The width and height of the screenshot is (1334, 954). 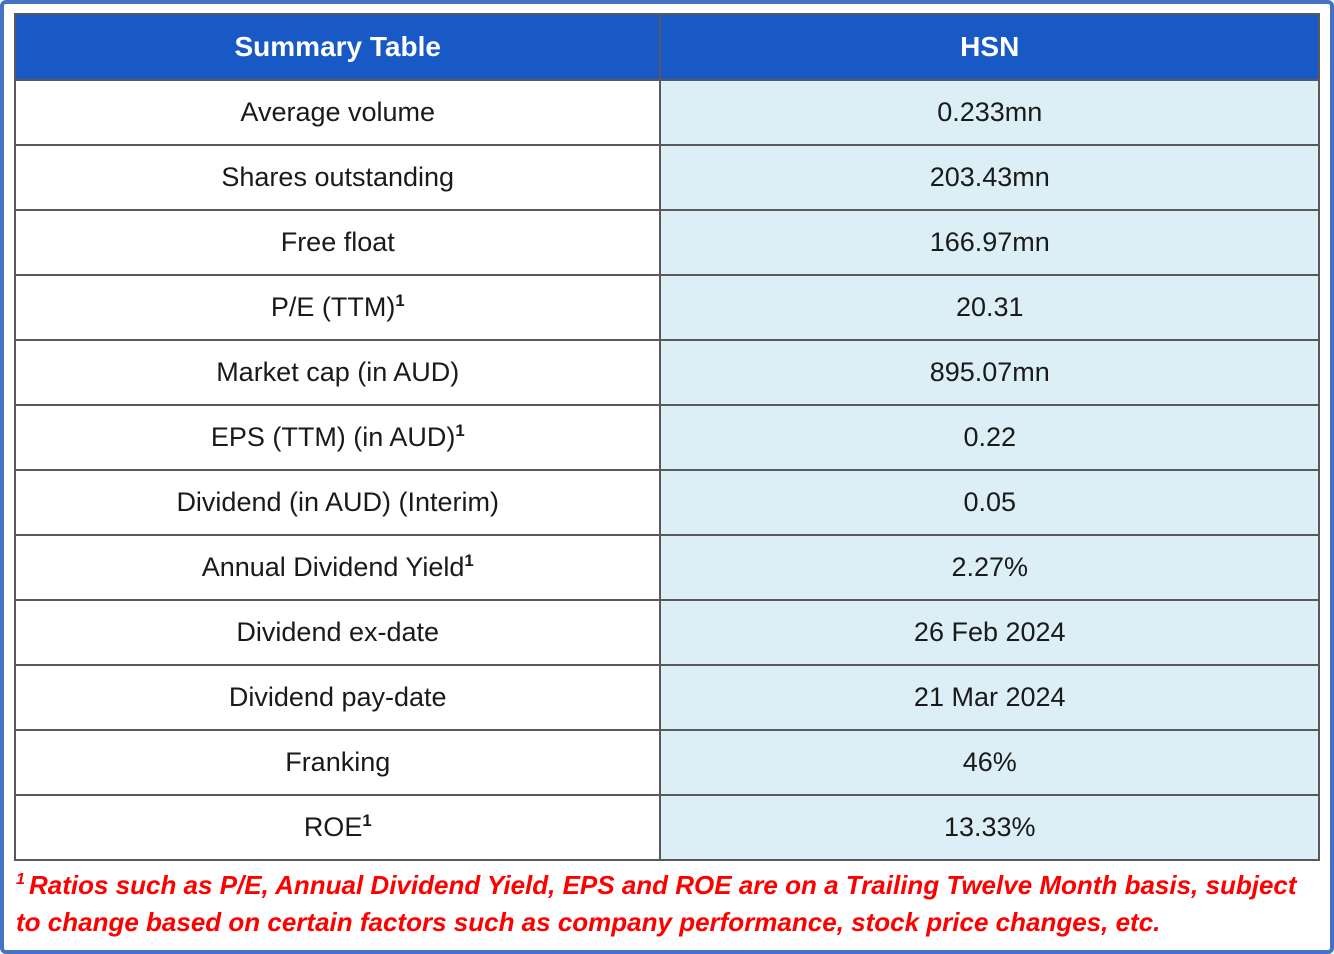 What do you see at coordinates (989, 112) in the screenshot?
I see `metric-value-cell: 0.233mn` at bounding box center [989, 112].